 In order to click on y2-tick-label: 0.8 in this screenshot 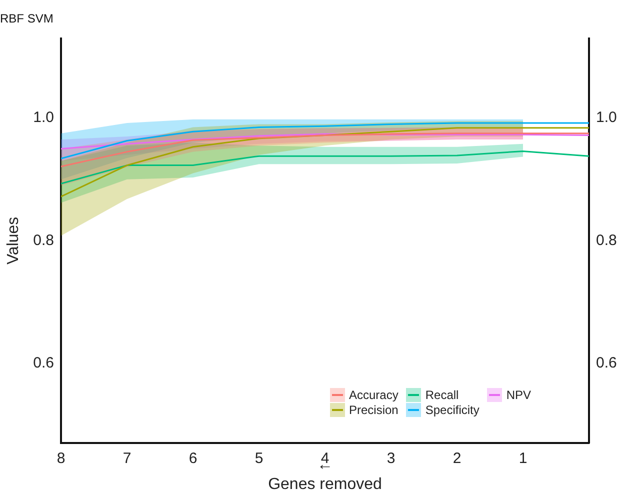, I will do `click(606, 240)`.